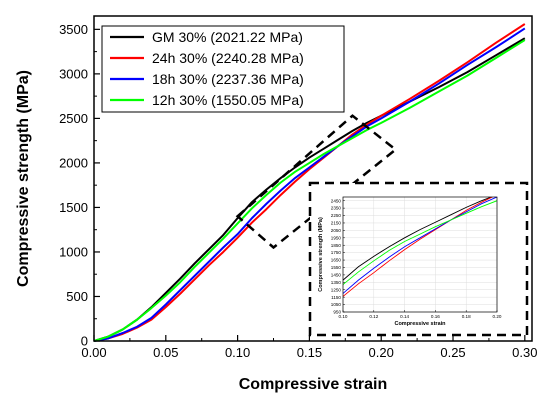  I want to click on x-tick-label: 0.25, so click(452, 352).